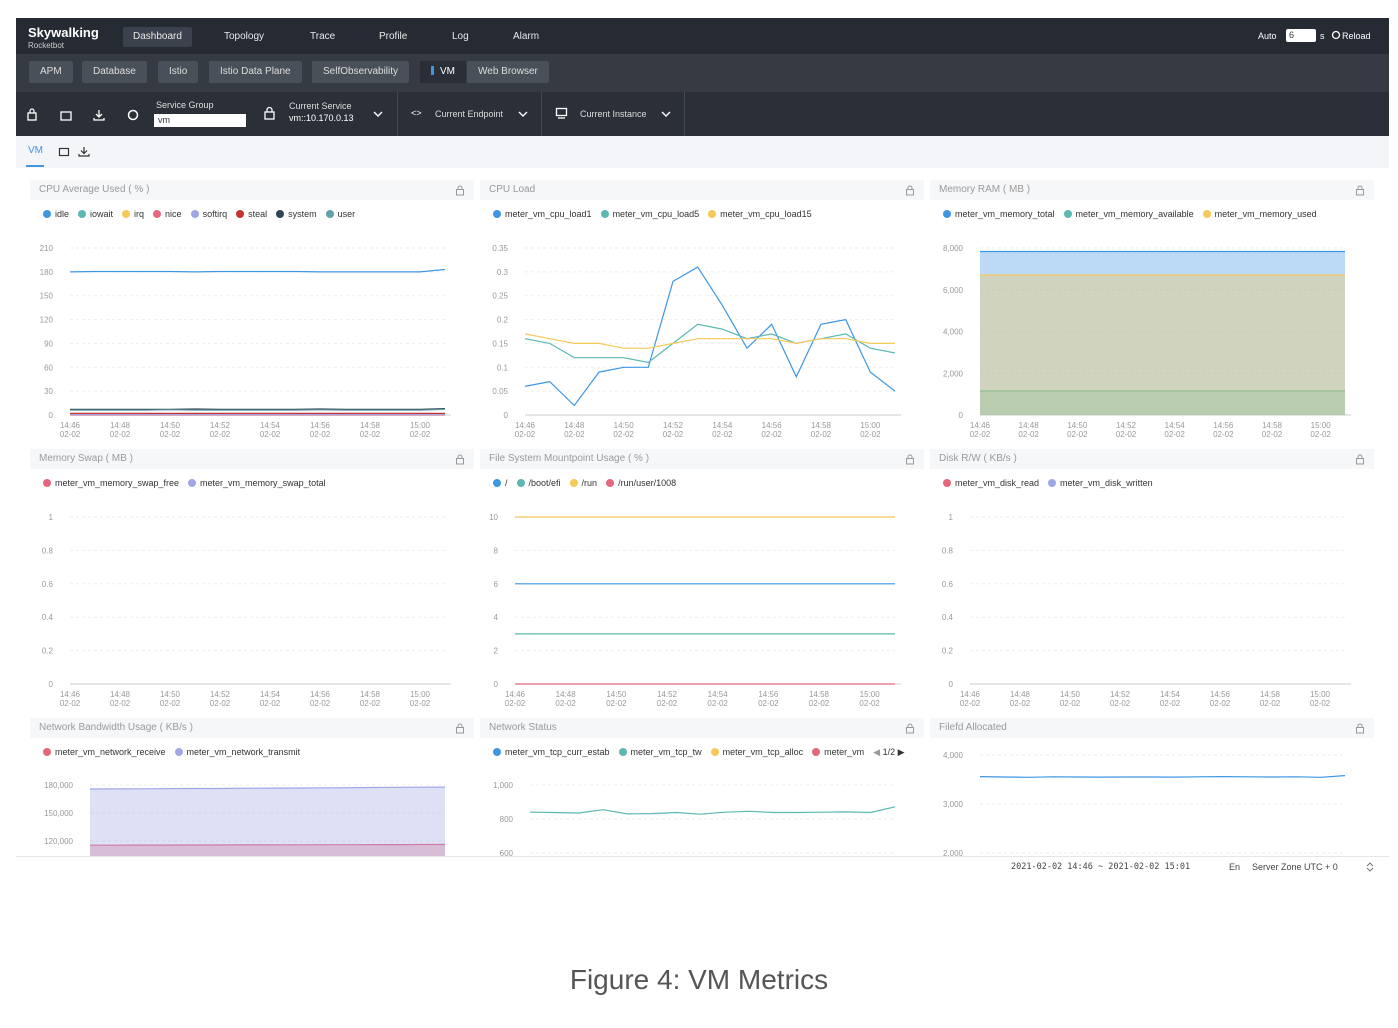  I want to click on legend-item: meter_vm_disk_read, so click(991, 483).